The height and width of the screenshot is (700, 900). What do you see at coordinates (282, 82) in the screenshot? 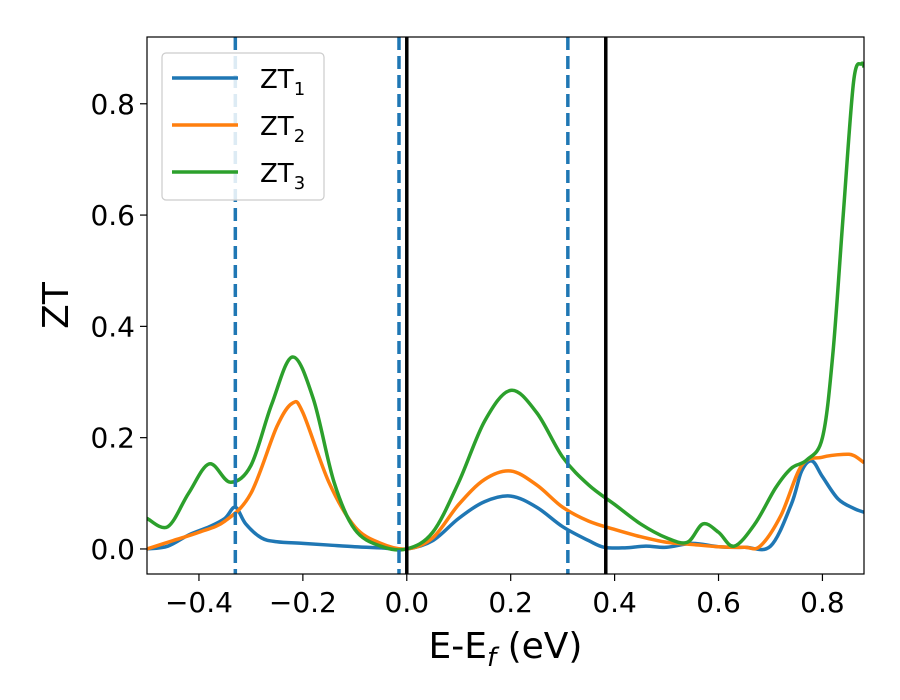
I see `legend-label-1: ZT1` at bounding box center [282, 82].